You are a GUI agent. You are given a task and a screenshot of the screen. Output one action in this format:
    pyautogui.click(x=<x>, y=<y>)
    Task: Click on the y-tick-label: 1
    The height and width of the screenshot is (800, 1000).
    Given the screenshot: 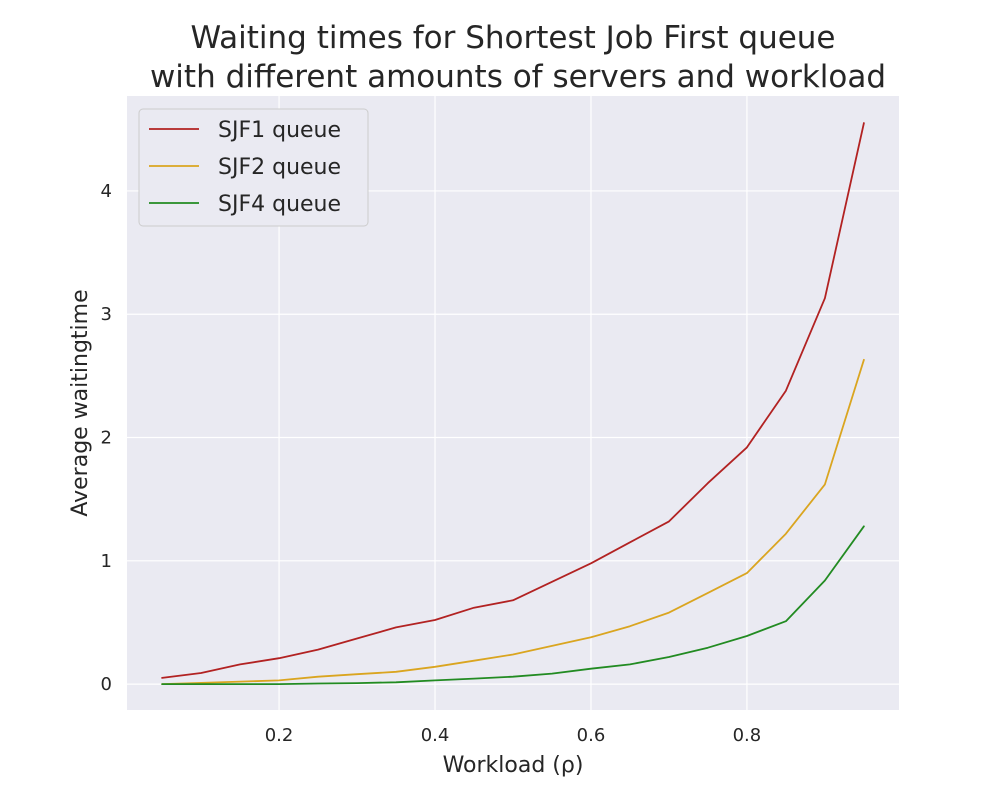 What is the action you would take?
    pyautogui.click(x=106, y=561)
    